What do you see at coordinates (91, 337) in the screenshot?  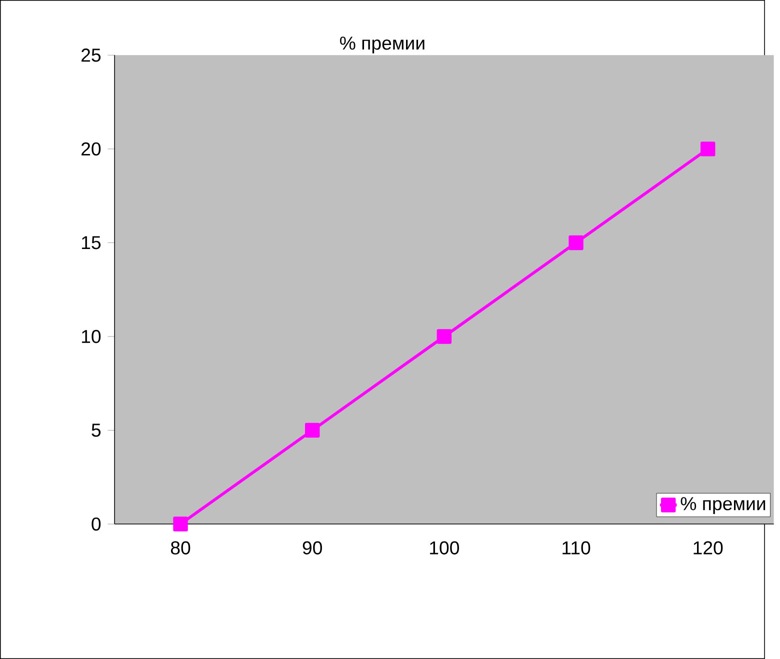 I see `y-tick-label: 10` at bounding box center [91, 337].